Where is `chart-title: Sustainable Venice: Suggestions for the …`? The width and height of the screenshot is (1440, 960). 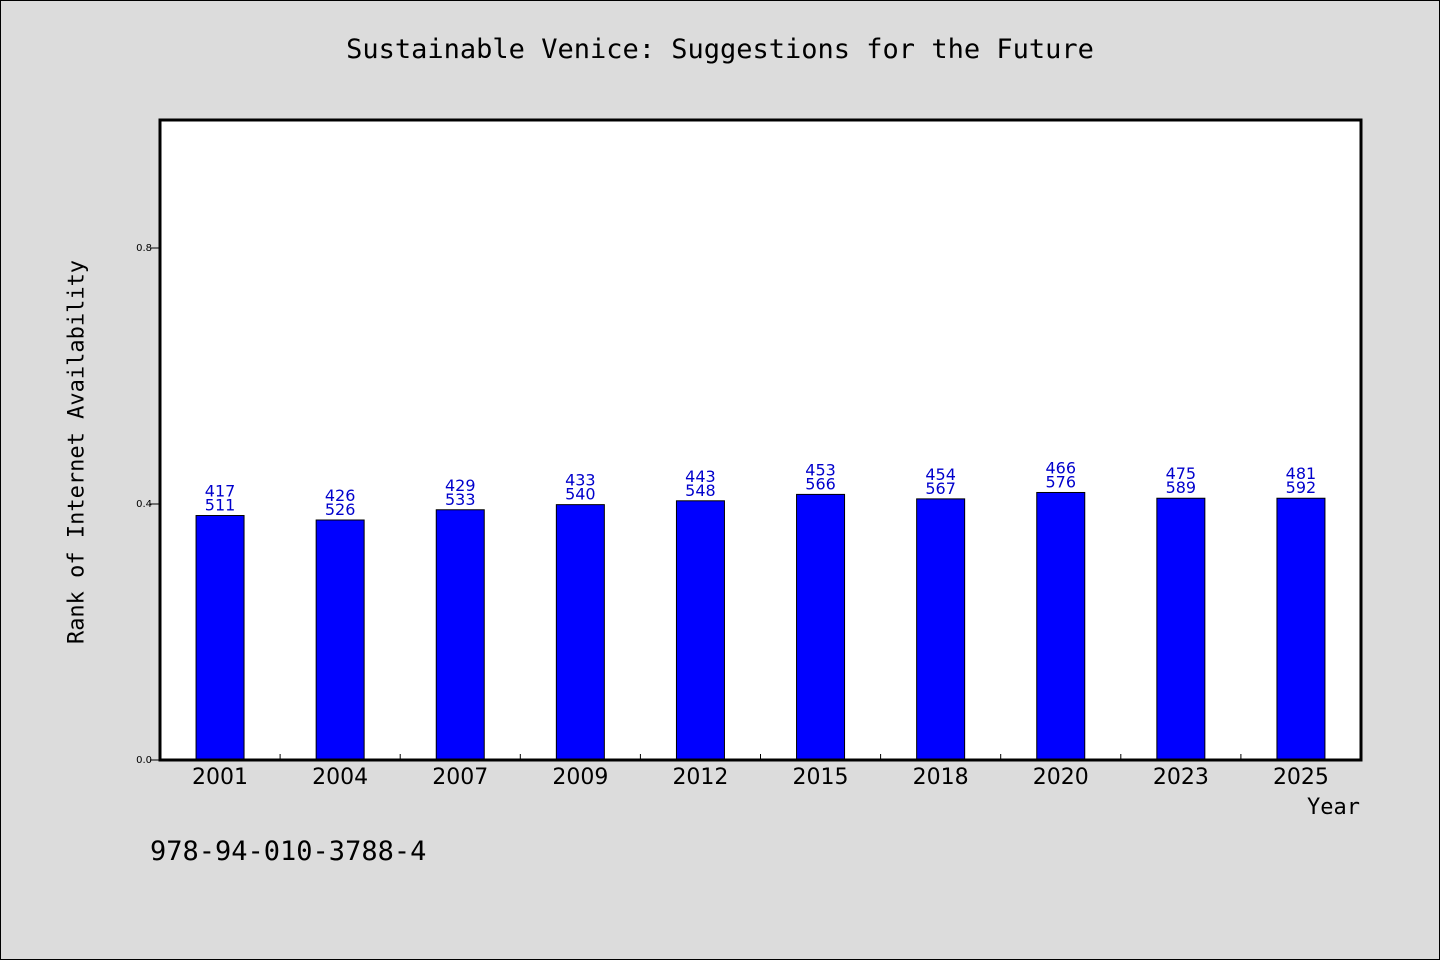 chart-title: Sustainable Venice: Suggestions for the … is located at coordinates (720, 49).